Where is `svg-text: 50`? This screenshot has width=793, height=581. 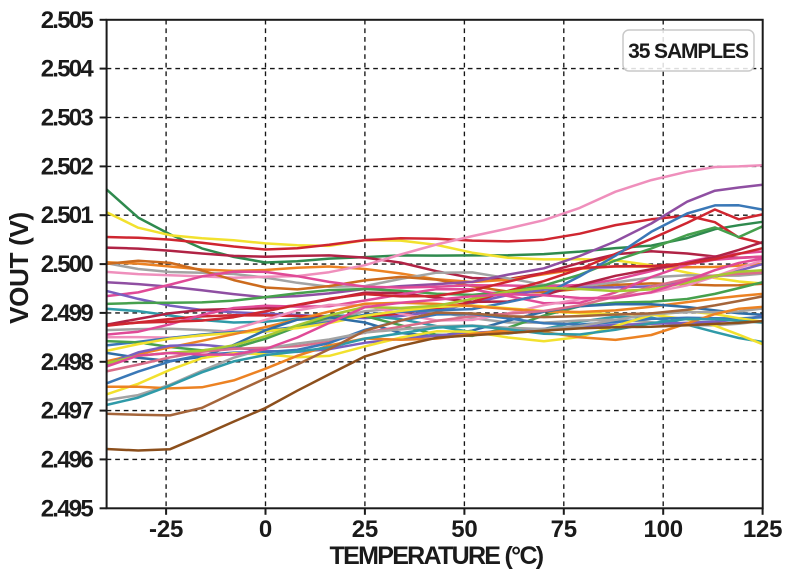
svg-text: 50 is located at coordinates (464, 529).